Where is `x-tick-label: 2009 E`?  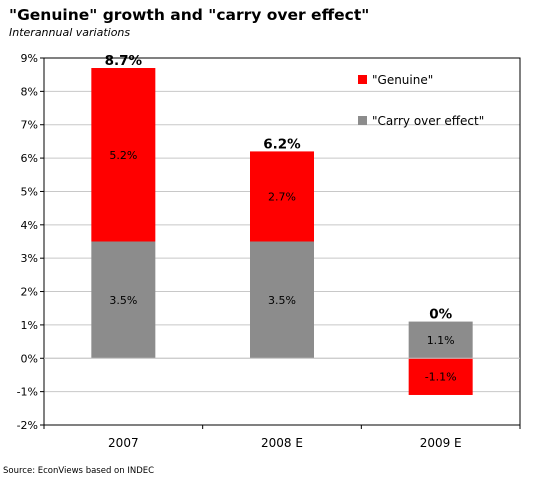
x-tick-label: 2009 E is located at coordinates (441, 443).